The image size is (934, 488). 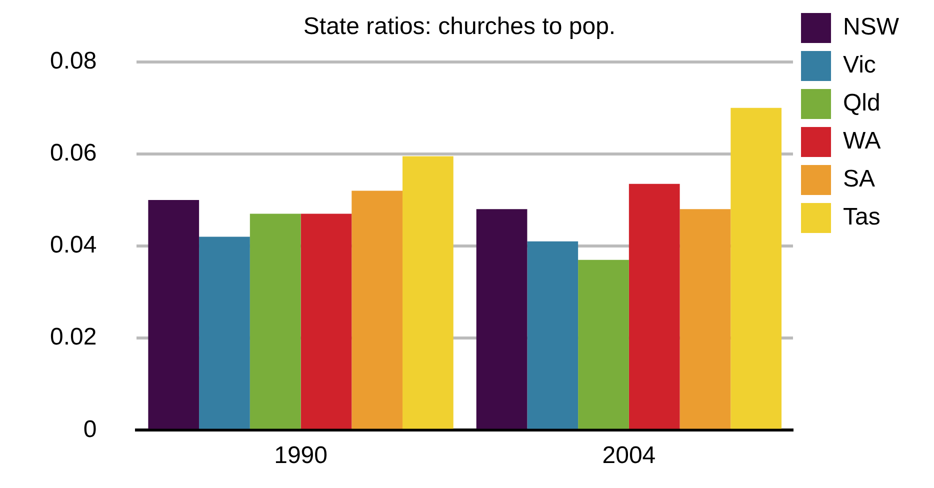 I want to click on y-tick-label: 0.08, so click(x=73, y=60).